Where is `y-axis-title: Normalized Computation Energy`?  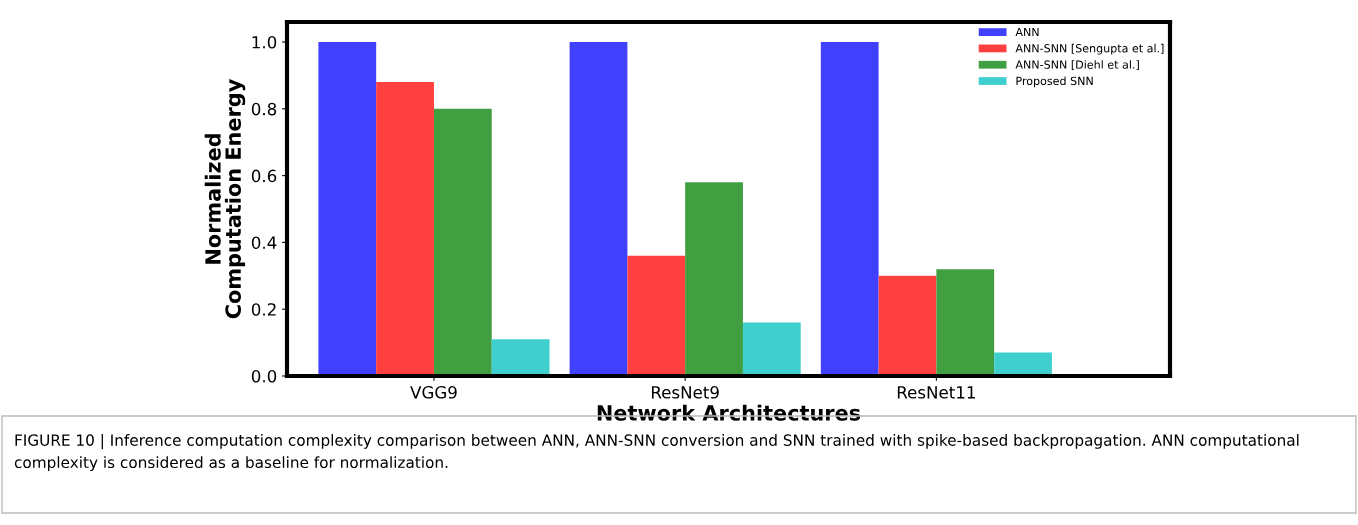
y-axis-title: Normalized Computation Energy is located at coordinates (225, 199).